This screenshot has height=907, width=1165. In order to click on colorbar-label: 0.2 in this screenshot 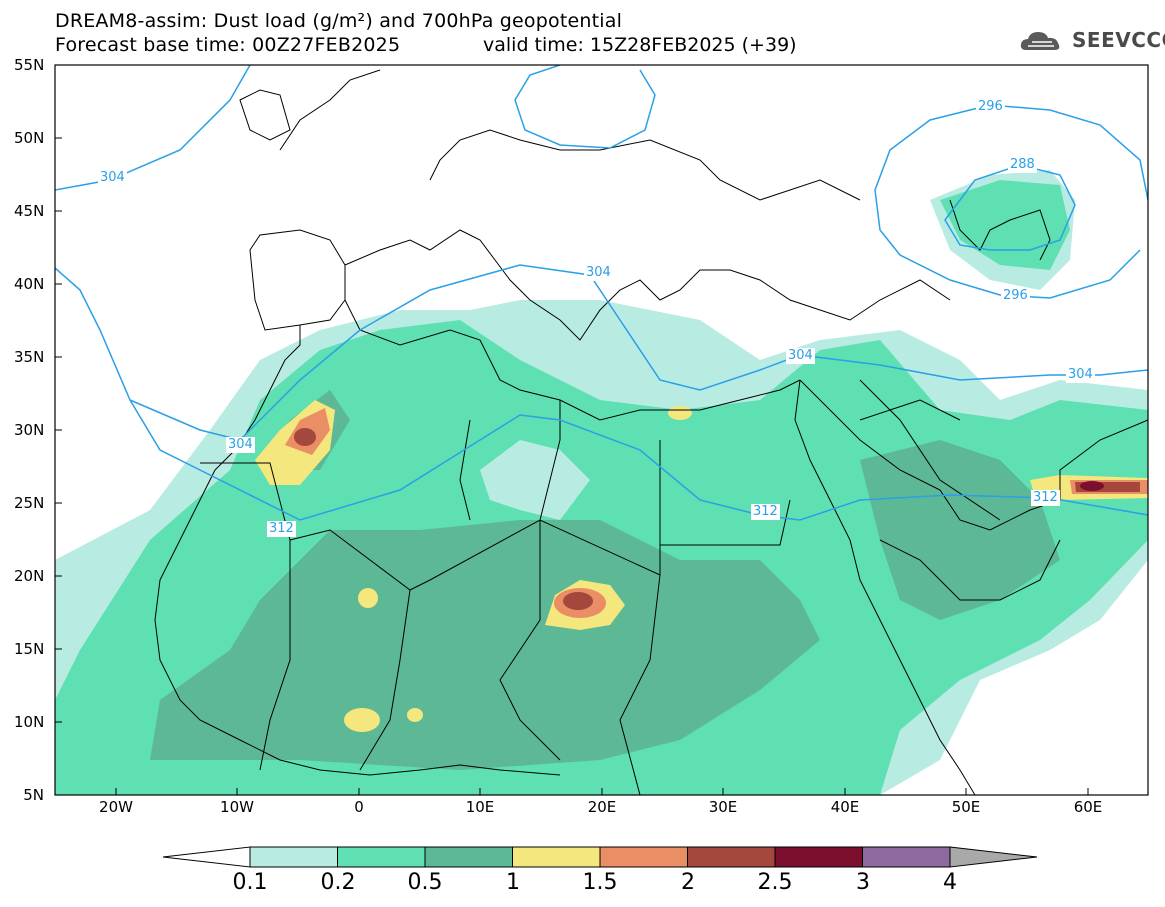, I will do `click(338, 882)`.